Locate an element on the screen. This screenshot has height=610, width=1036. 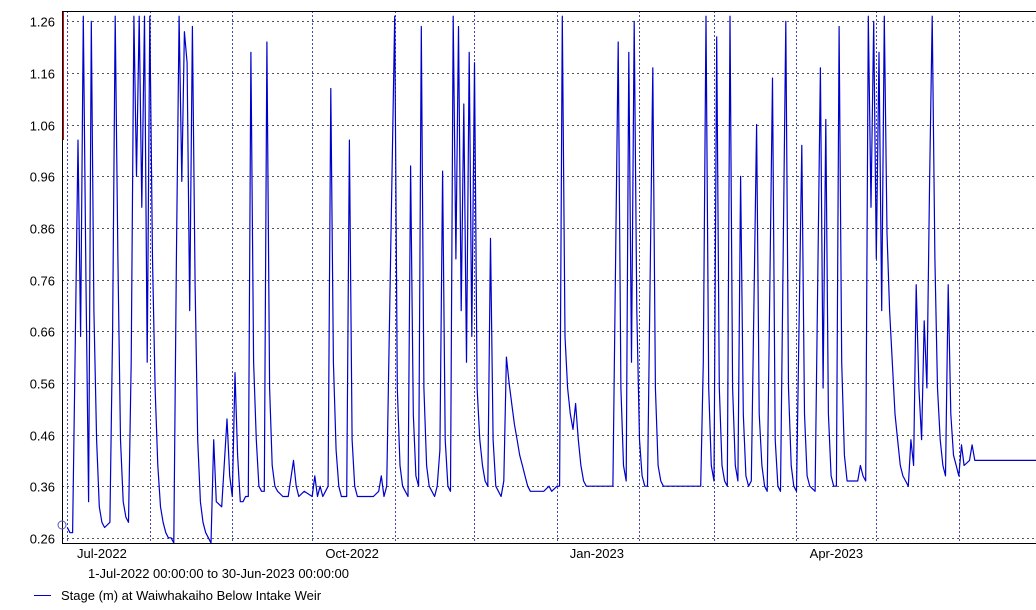
y-tick-label: 0.46 is located at coordinates (42, 436).